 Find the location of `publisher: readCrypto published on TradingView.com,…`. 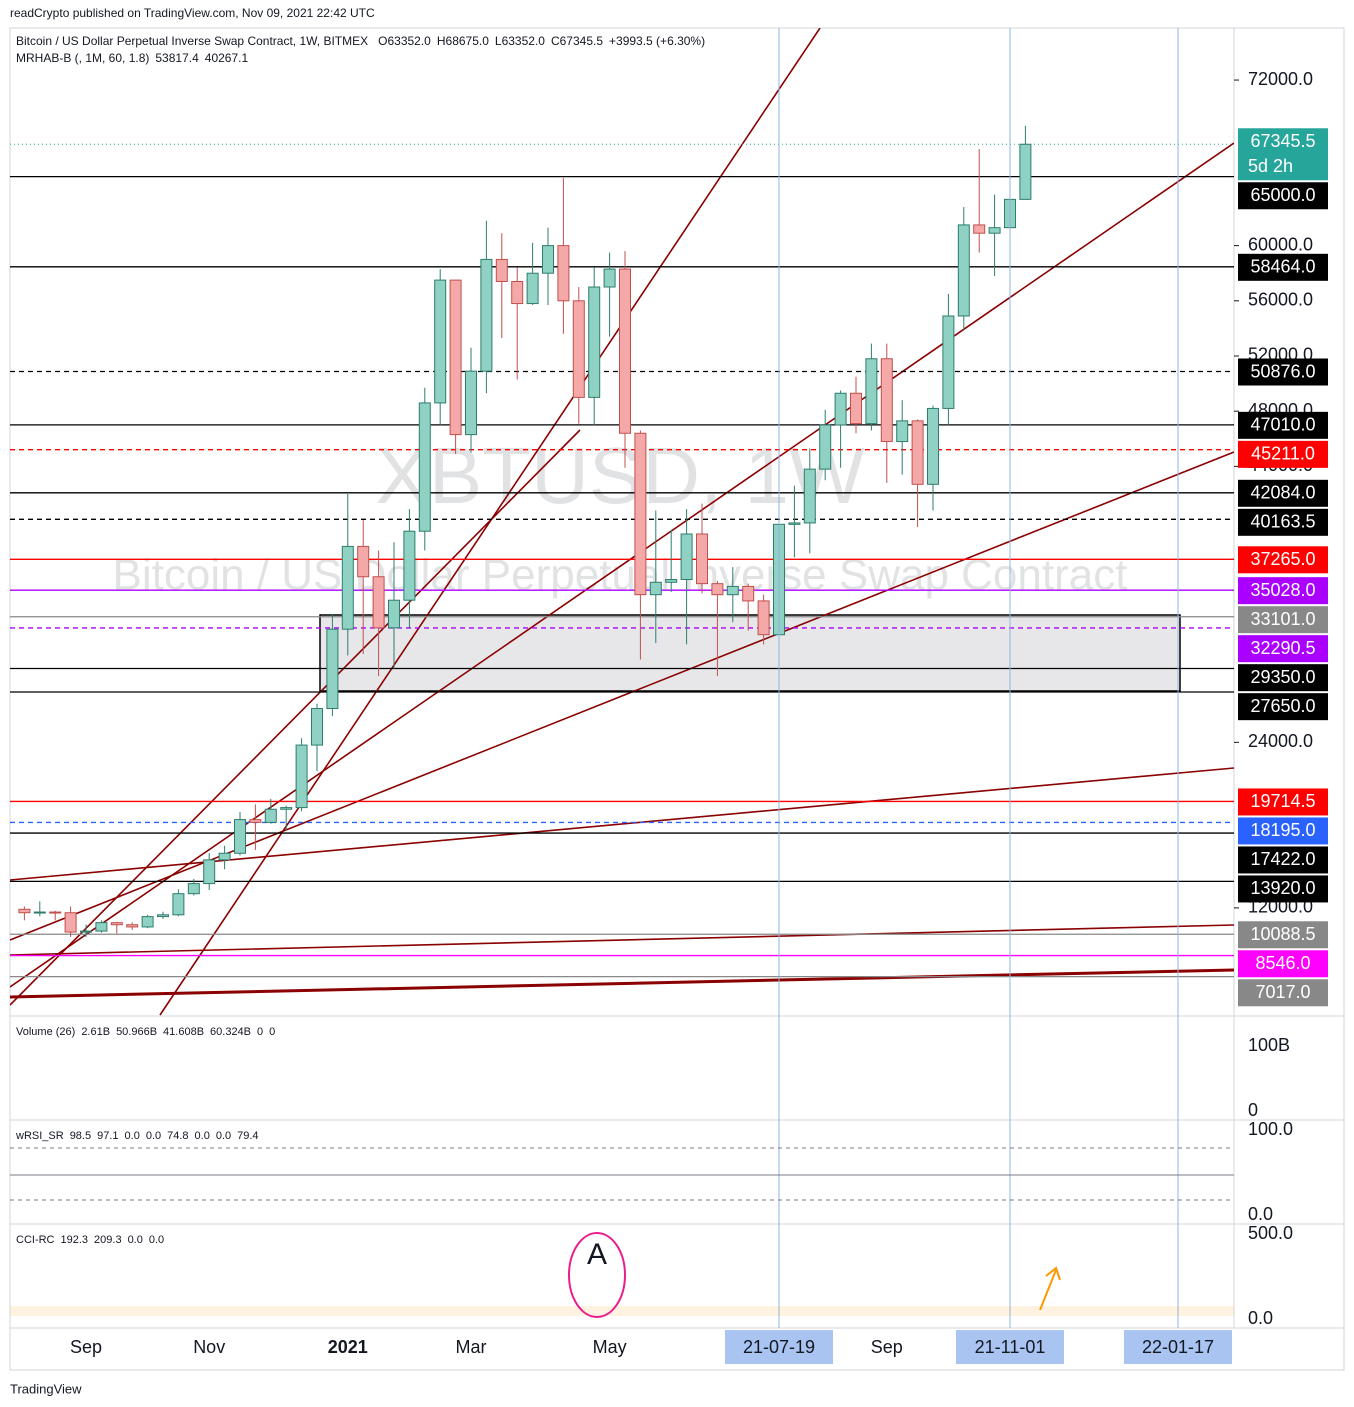

publisher: readCrypto published on TradingView.com,… is located at coordinates (192, 13).